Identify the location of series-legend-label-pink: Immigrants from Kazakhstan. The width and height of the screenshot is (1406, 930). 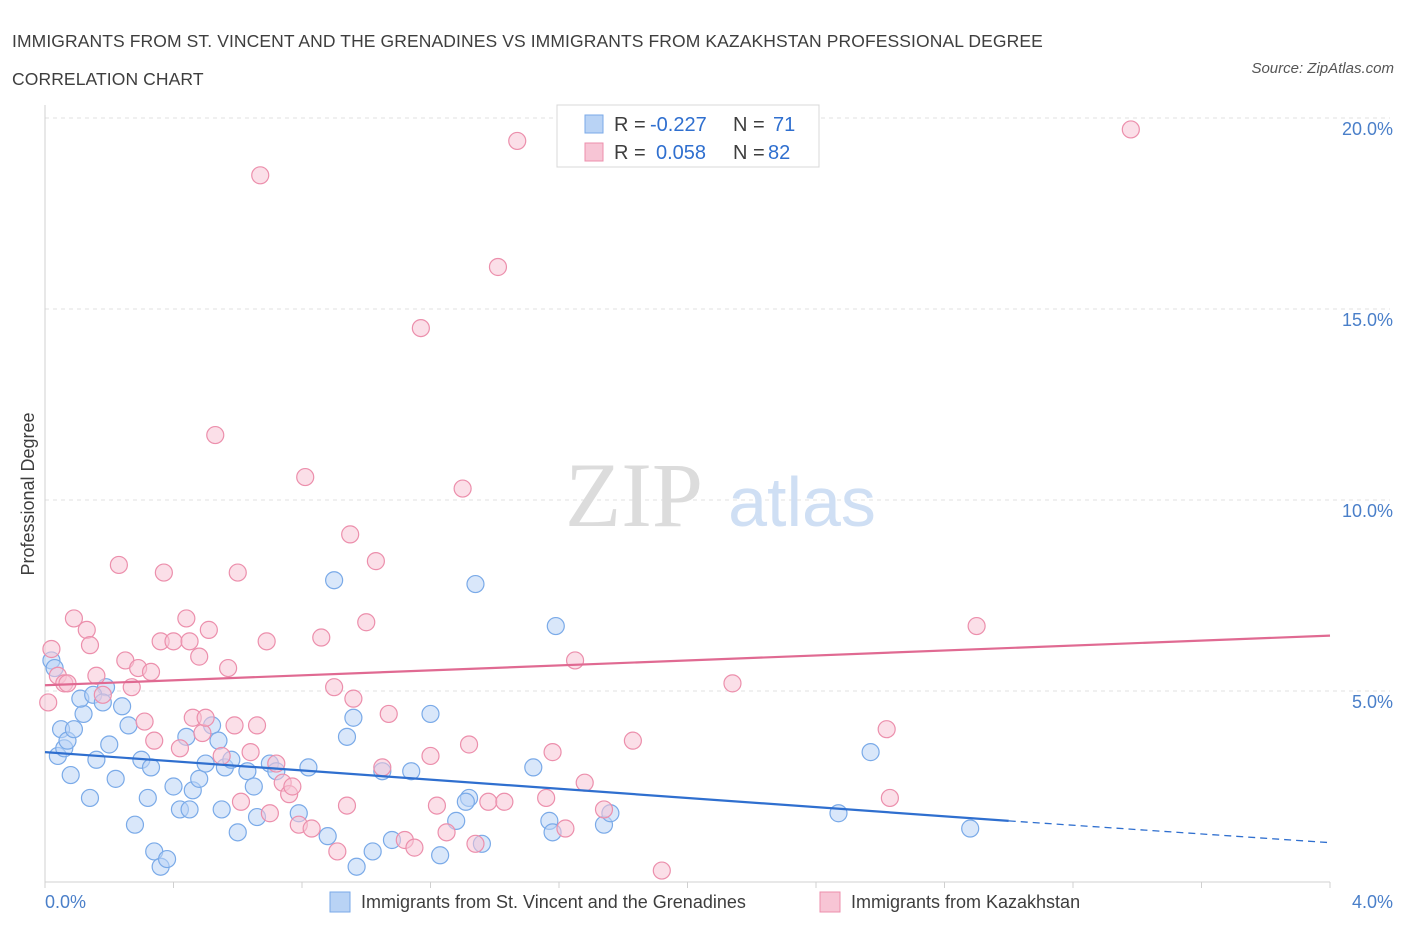
(965, 902).